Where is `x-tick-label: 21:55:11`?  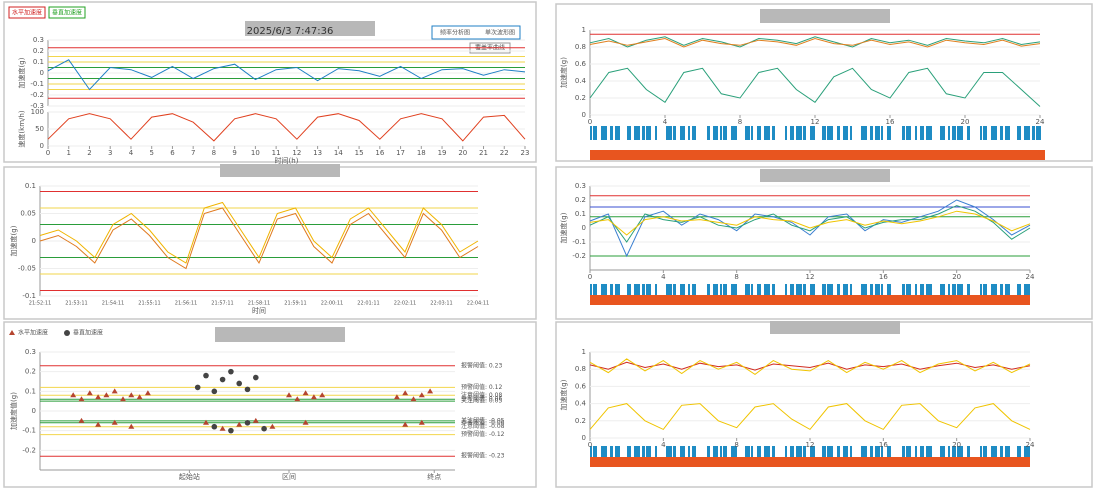
x-tick-label: 21:55:11 is located at coordinates (149, 304).